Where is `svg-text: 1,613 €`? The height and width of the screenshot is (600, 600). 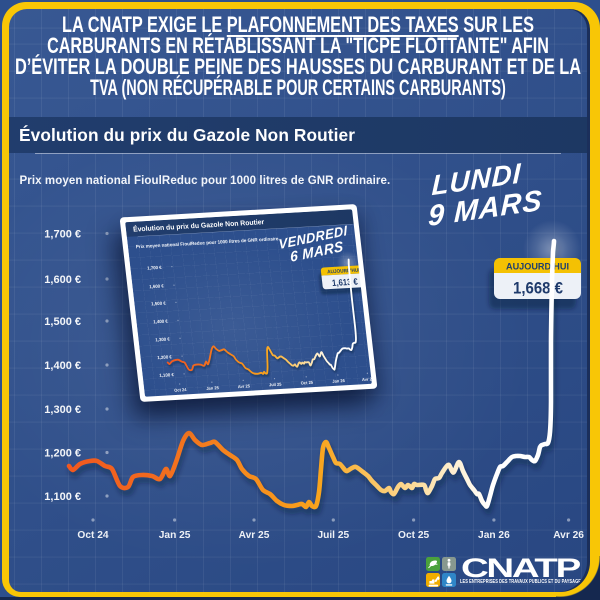
svg-text: 1,613 € is located at coordinates (345, 282).